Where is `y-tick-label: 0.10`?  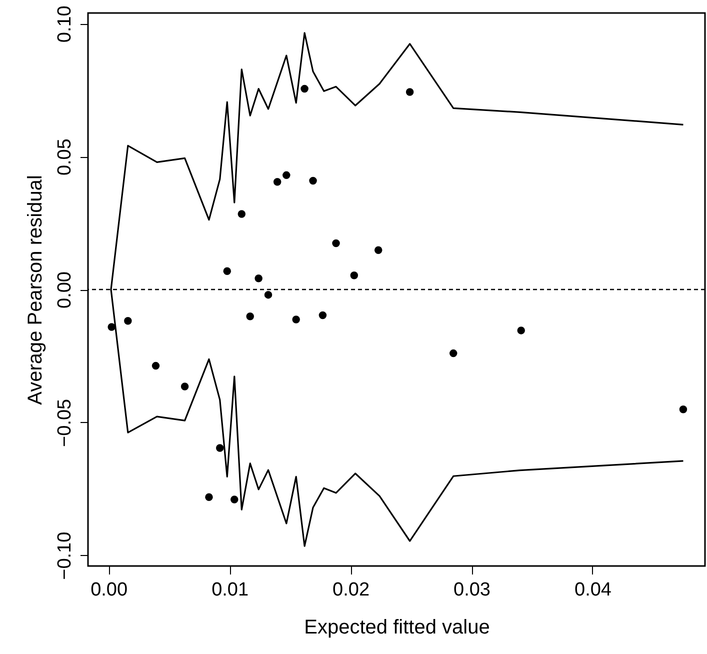 y-tick-label: 0.10 is located at coordinates (65, 24).